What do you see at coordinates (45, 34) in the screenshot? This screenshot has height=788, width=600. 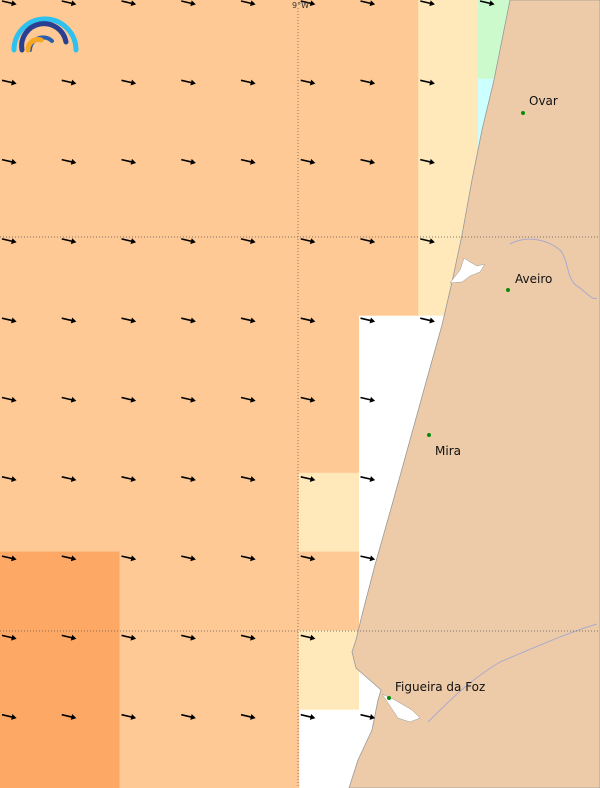 I see `rainbow-arcs-logo-icon` at bounding box center [45, 34].